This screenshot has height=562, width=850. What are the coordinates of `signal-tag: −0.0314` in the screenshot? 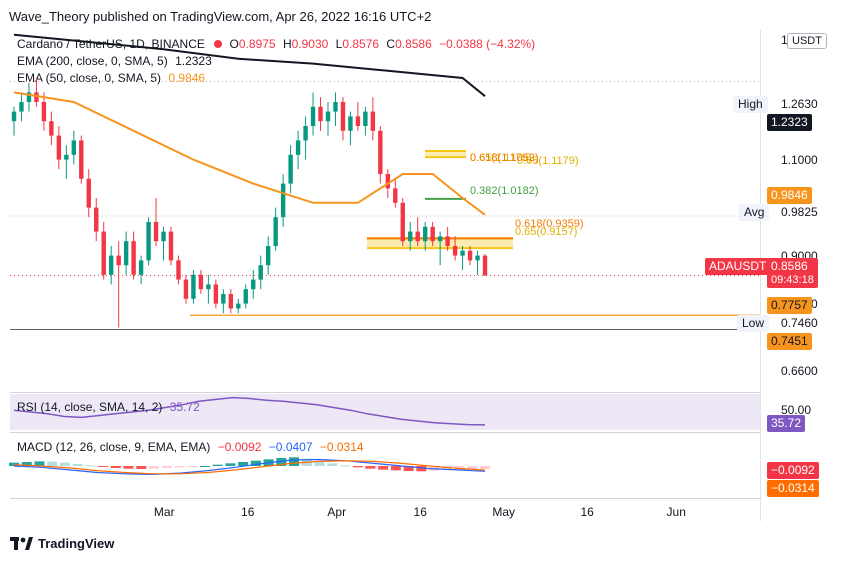 It's located at (793, 488).